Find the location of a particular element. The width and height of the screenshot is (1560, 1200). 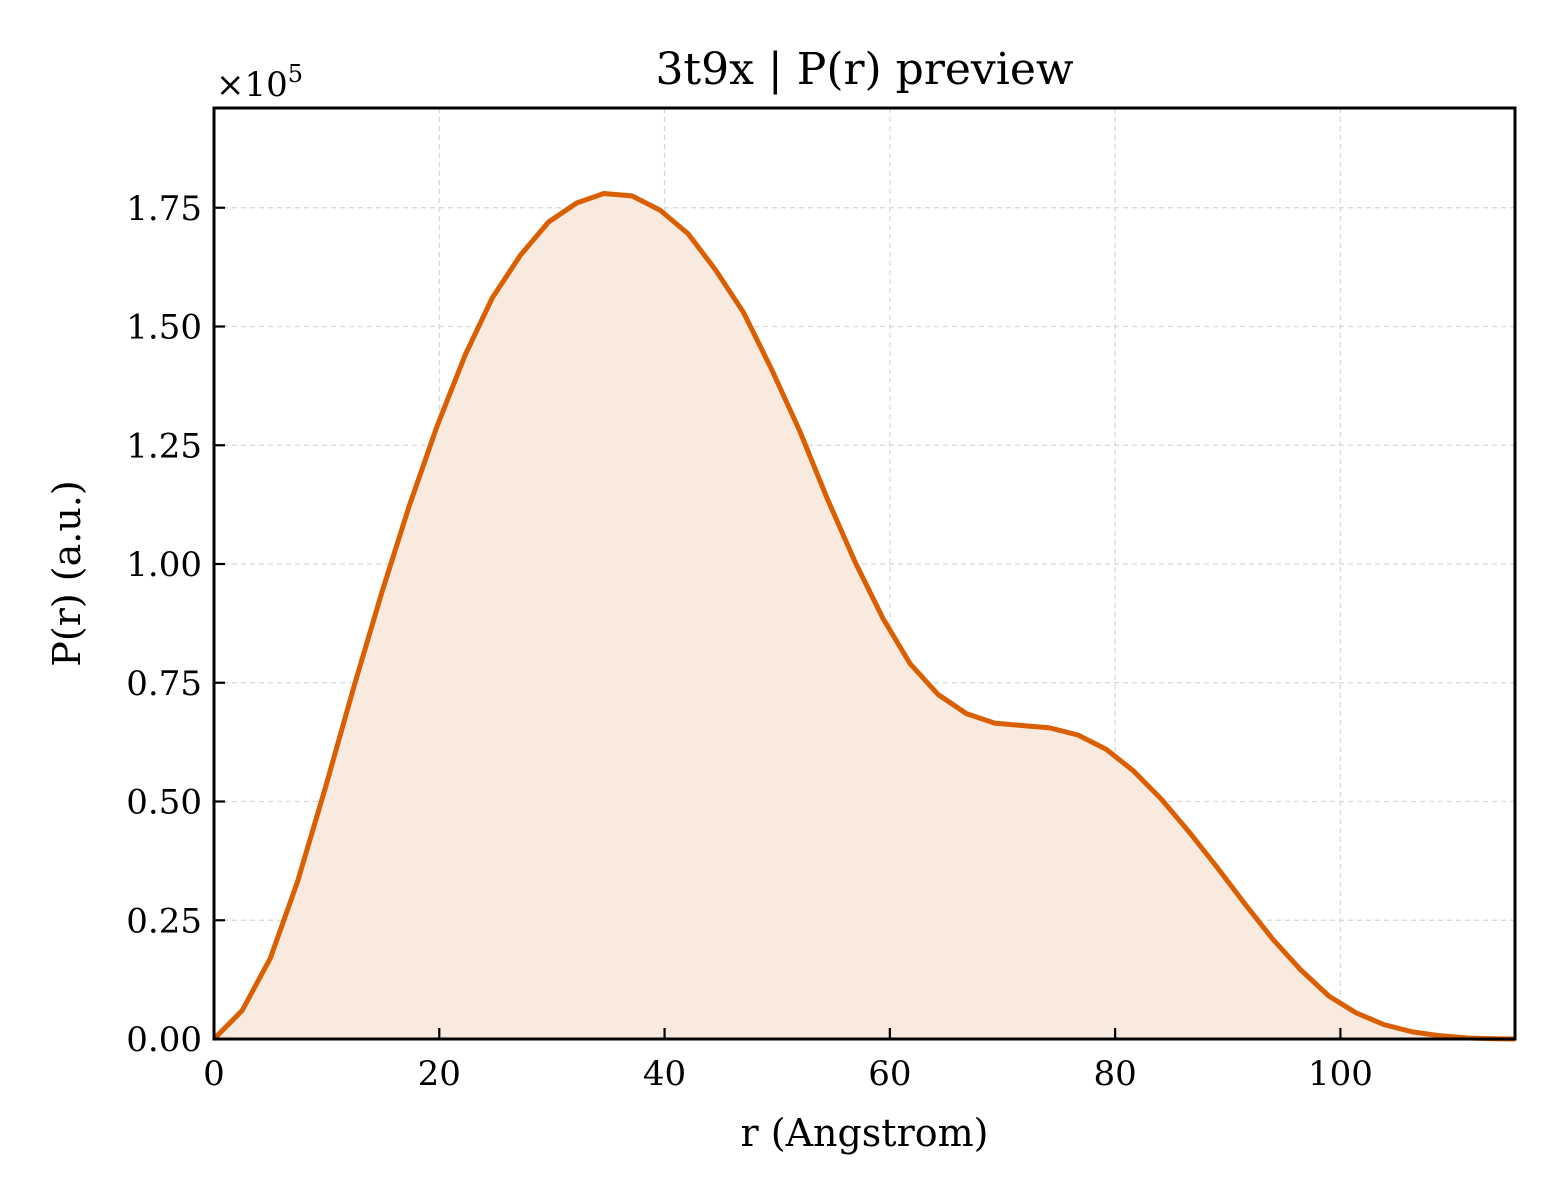

y-tick-label: 0.25 is located at coordinates (164, 921).